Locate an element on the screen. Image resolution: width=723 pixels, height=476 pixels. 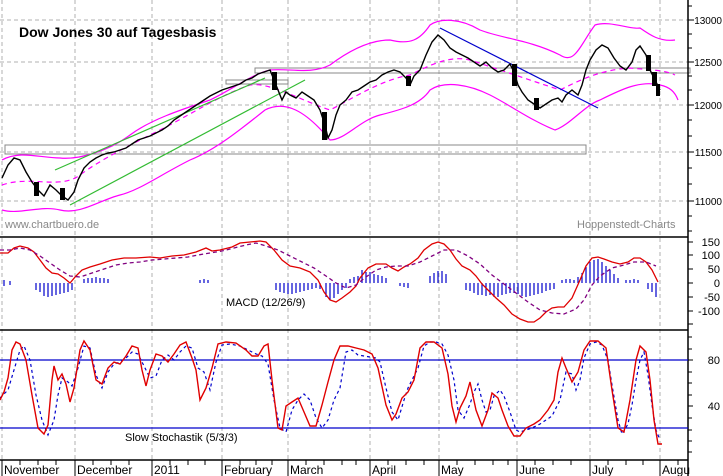
month-november: November is located at coordinates (31, 469).